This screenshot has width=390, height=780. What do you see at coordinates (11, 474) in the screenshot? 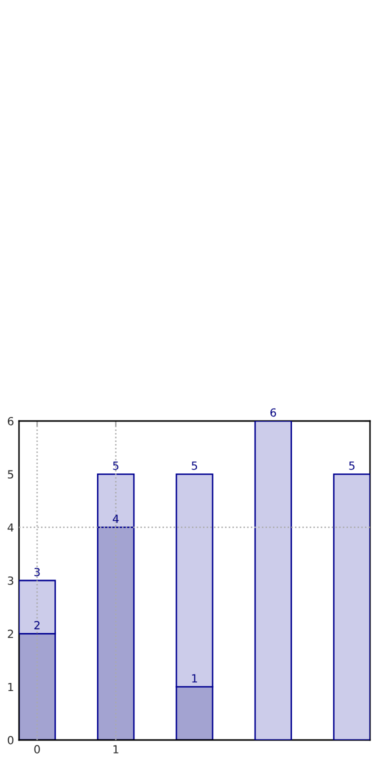
I see `y-tick-label: 5` at bounding box center [11, 474].